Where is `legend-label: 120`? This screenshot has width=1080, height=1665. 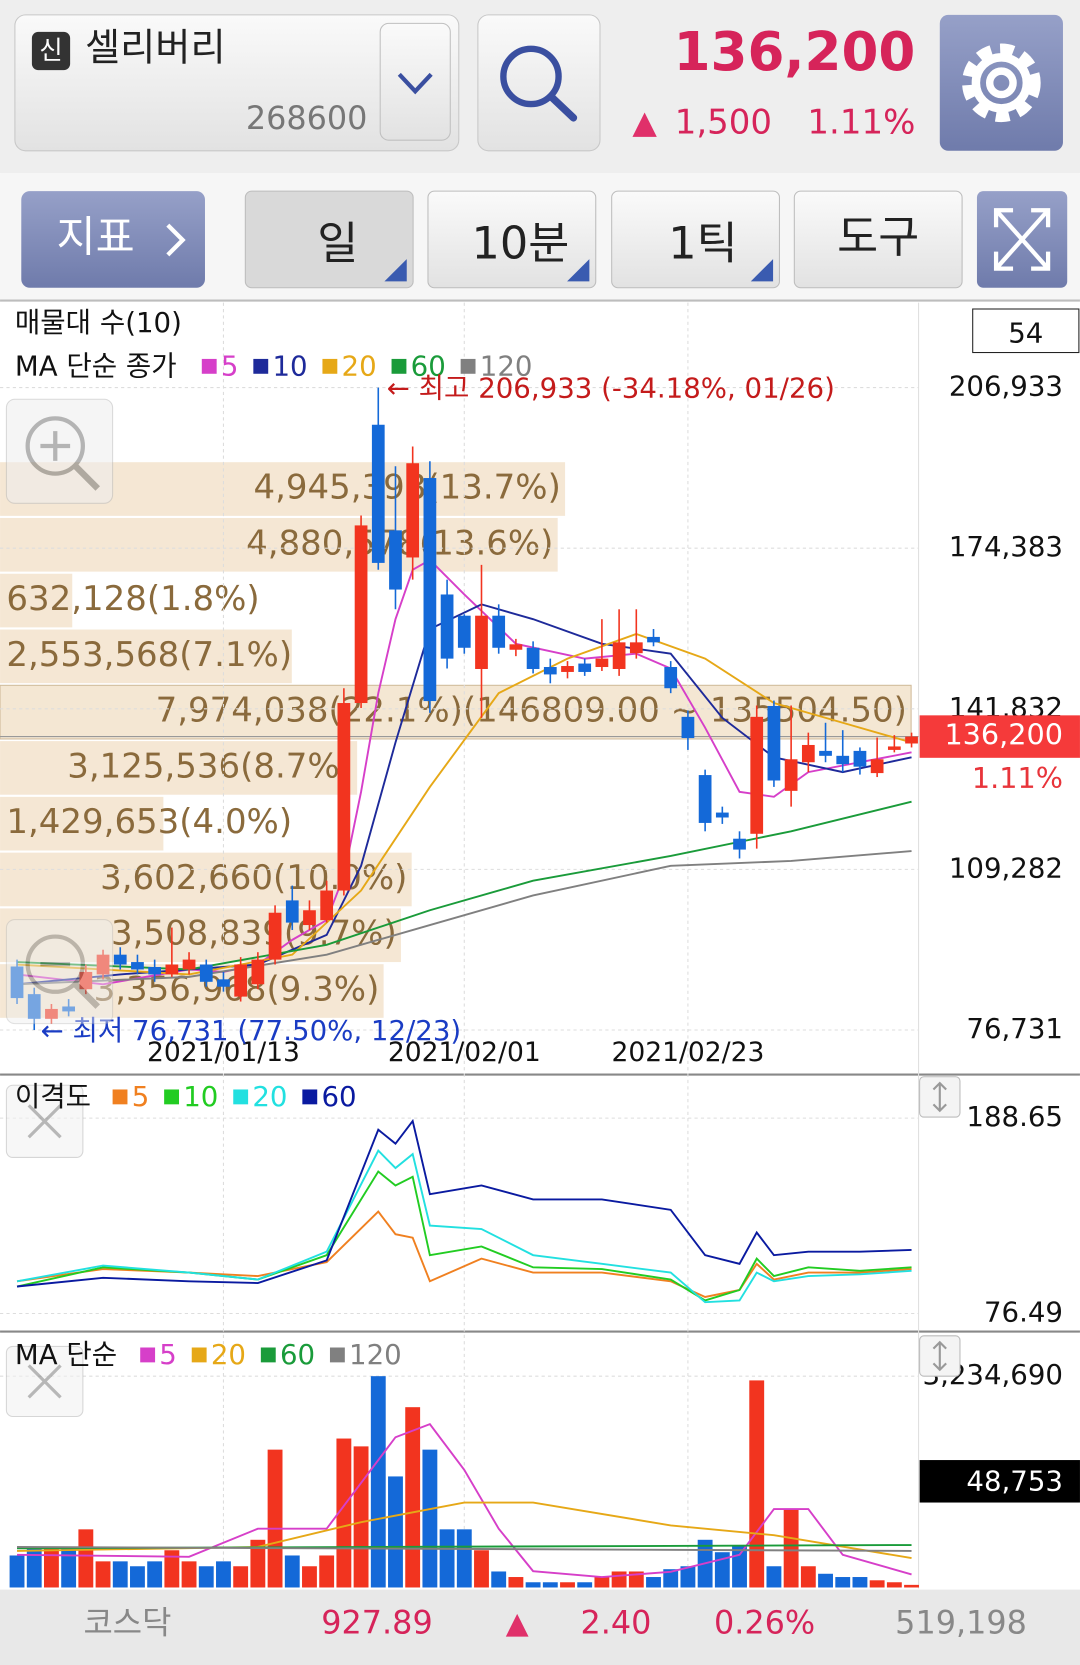
legend-label: 120 is located at coordinates (375, 1354).